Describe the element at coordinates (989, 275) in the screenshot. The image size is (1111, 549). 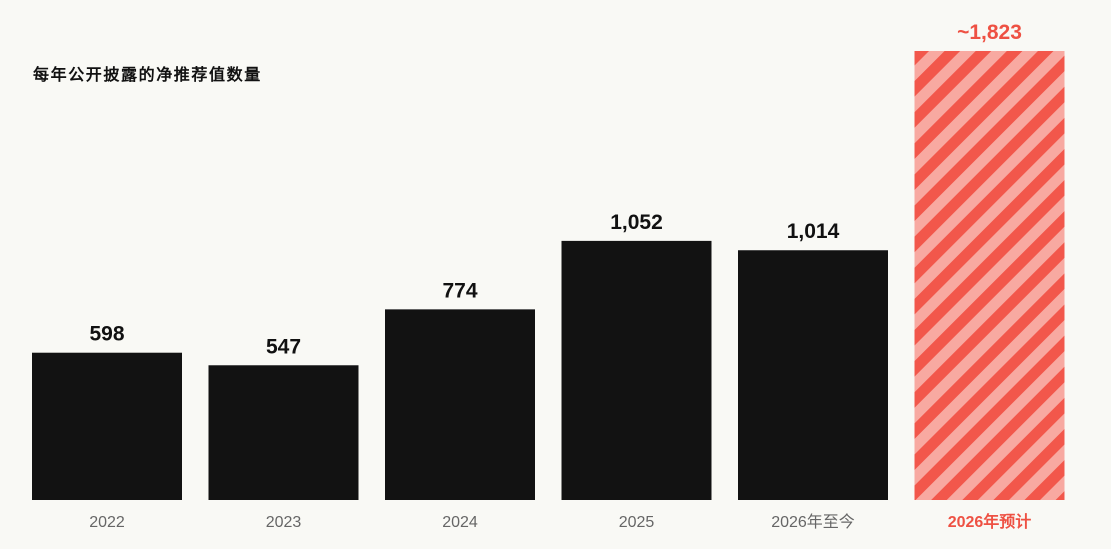
I see `bar-projected` at that location.